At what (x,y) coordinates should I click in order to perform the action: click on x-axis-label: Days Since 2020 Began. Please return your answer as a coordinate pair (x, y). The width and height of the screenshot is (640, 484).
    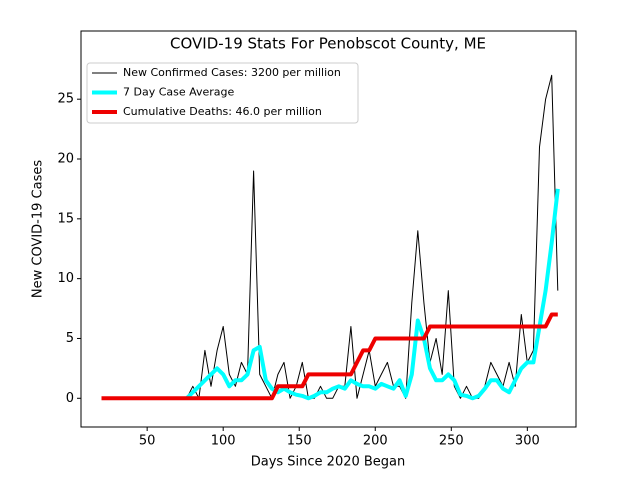
    Looking at the image, I should click on (328, 462).